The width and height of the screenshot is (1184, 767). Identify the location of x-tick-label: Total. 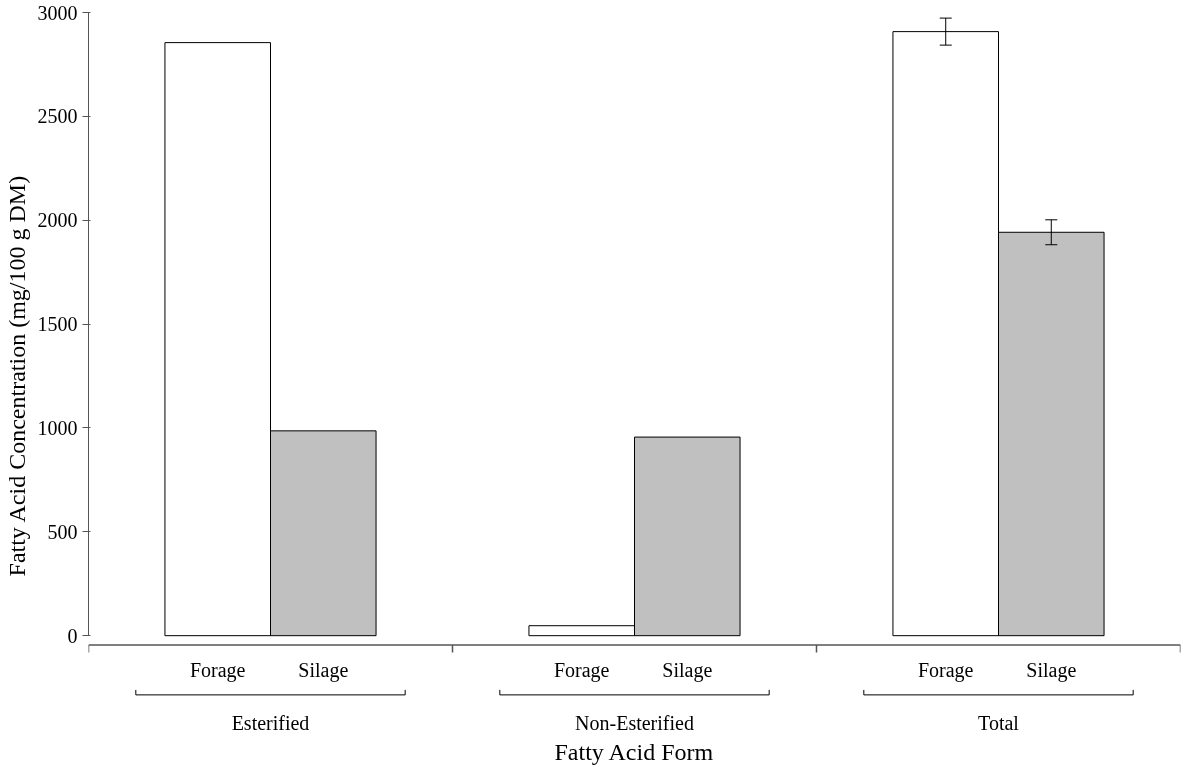
(999, 722).